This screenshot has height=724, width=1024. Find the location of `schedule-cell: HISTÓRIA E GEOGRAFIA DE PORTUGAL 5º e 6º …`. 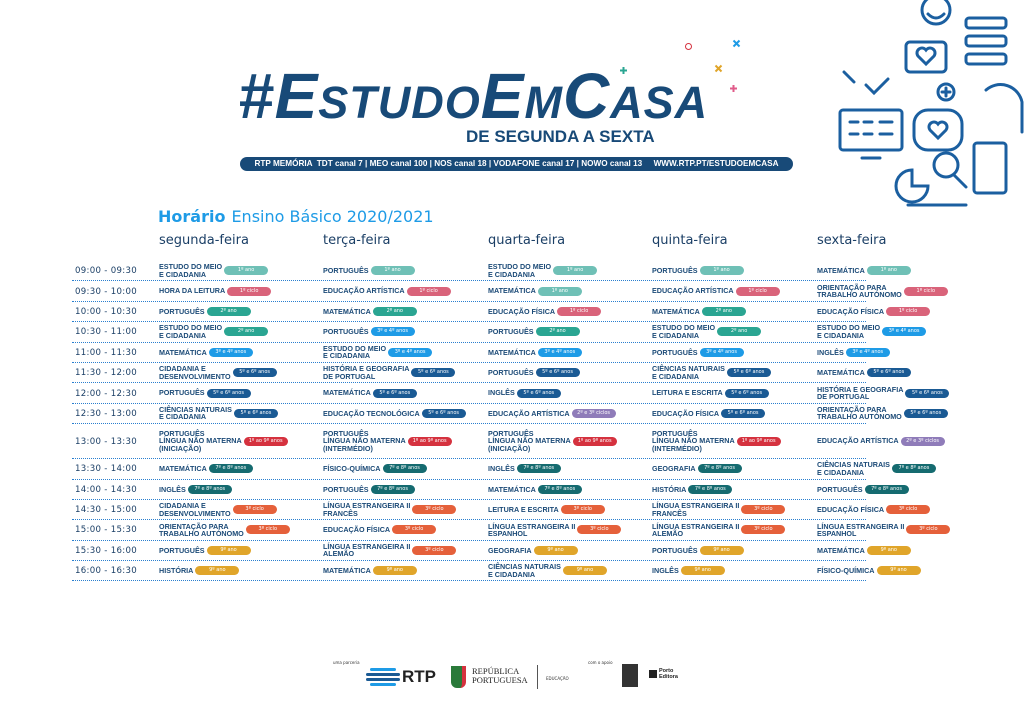

schedule-cell: HISTÓRIA E GEOGRAFIA DE PORTUGAL 5º e 6º … is located at coordinates (389, 372).